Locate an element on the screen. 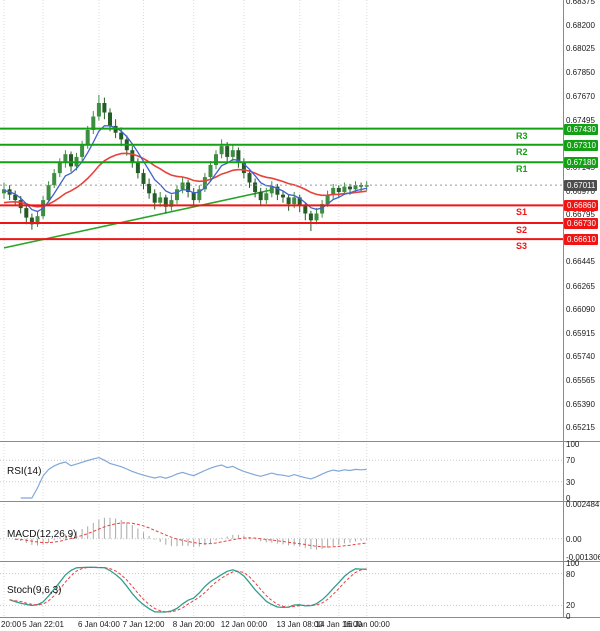  macd-signal-line is located at coordinates (191, 535).